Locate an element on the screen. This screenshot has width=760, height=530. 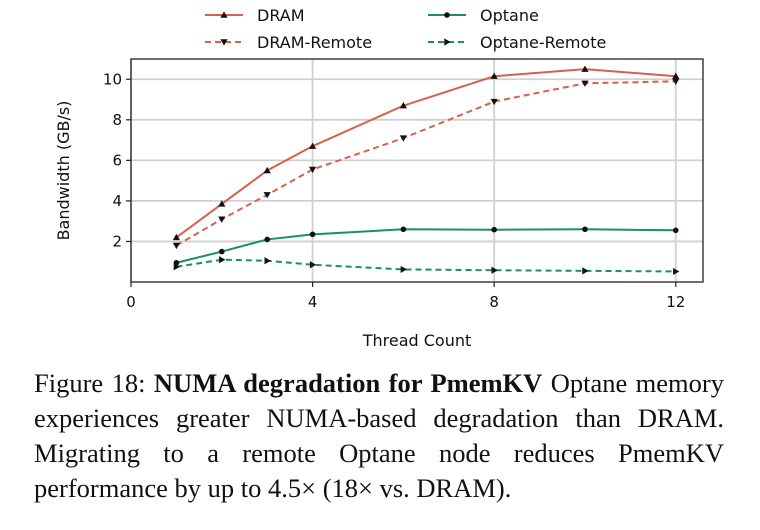
legend-item-dram-remote: DRAM-Remote is located at coordinates (288, 42).